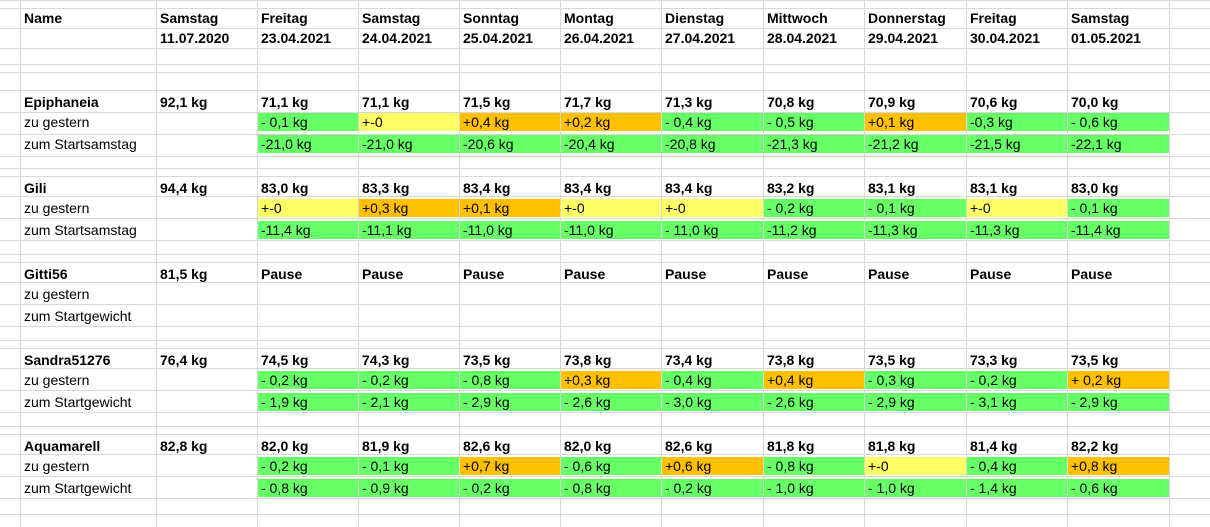 The width and height of the screenshot is (1210, 527). What do you see at coordinates (510, 122) in the screenshot?
I see `daily-change-value: +0,4 kg` at bounding box center [510, 122].